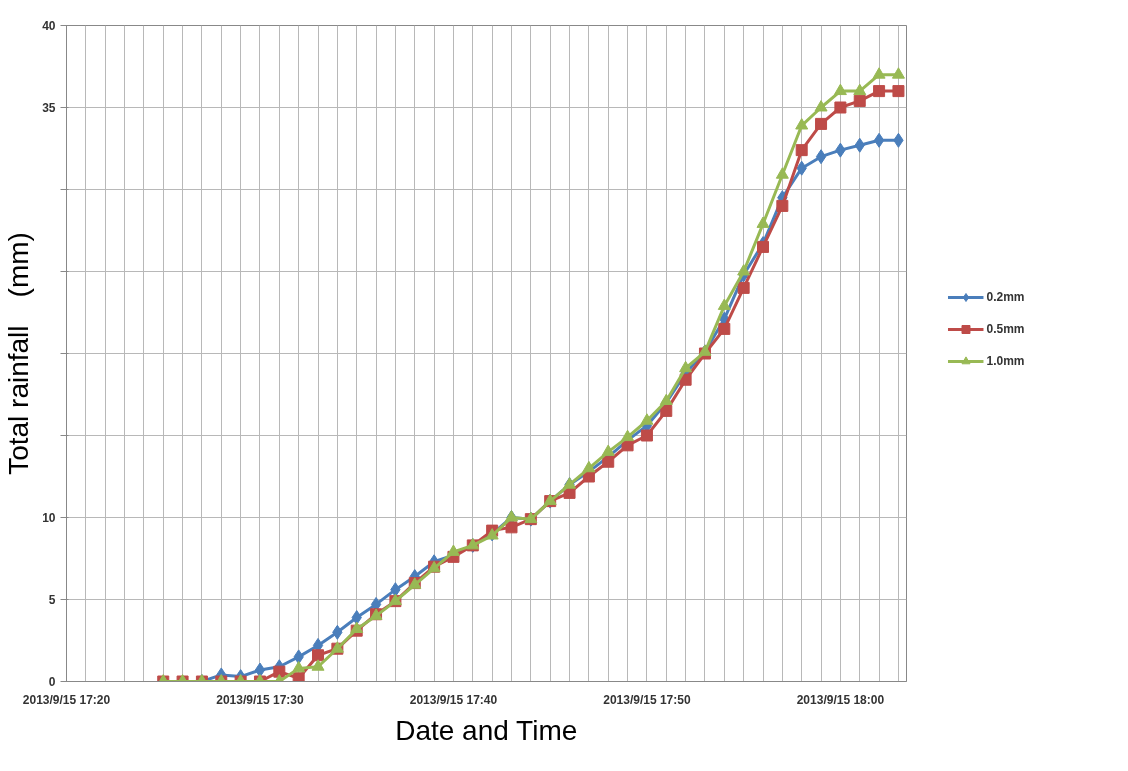  I want to click on y-tick-label: 40, so click(49, 26).